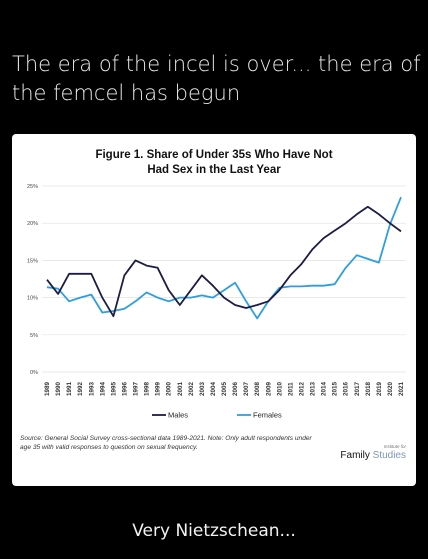  What do you see at coordinates (401, 388) in the screenshot?
I see `x-tick-label: 2021` at bounding box center [401, 388].